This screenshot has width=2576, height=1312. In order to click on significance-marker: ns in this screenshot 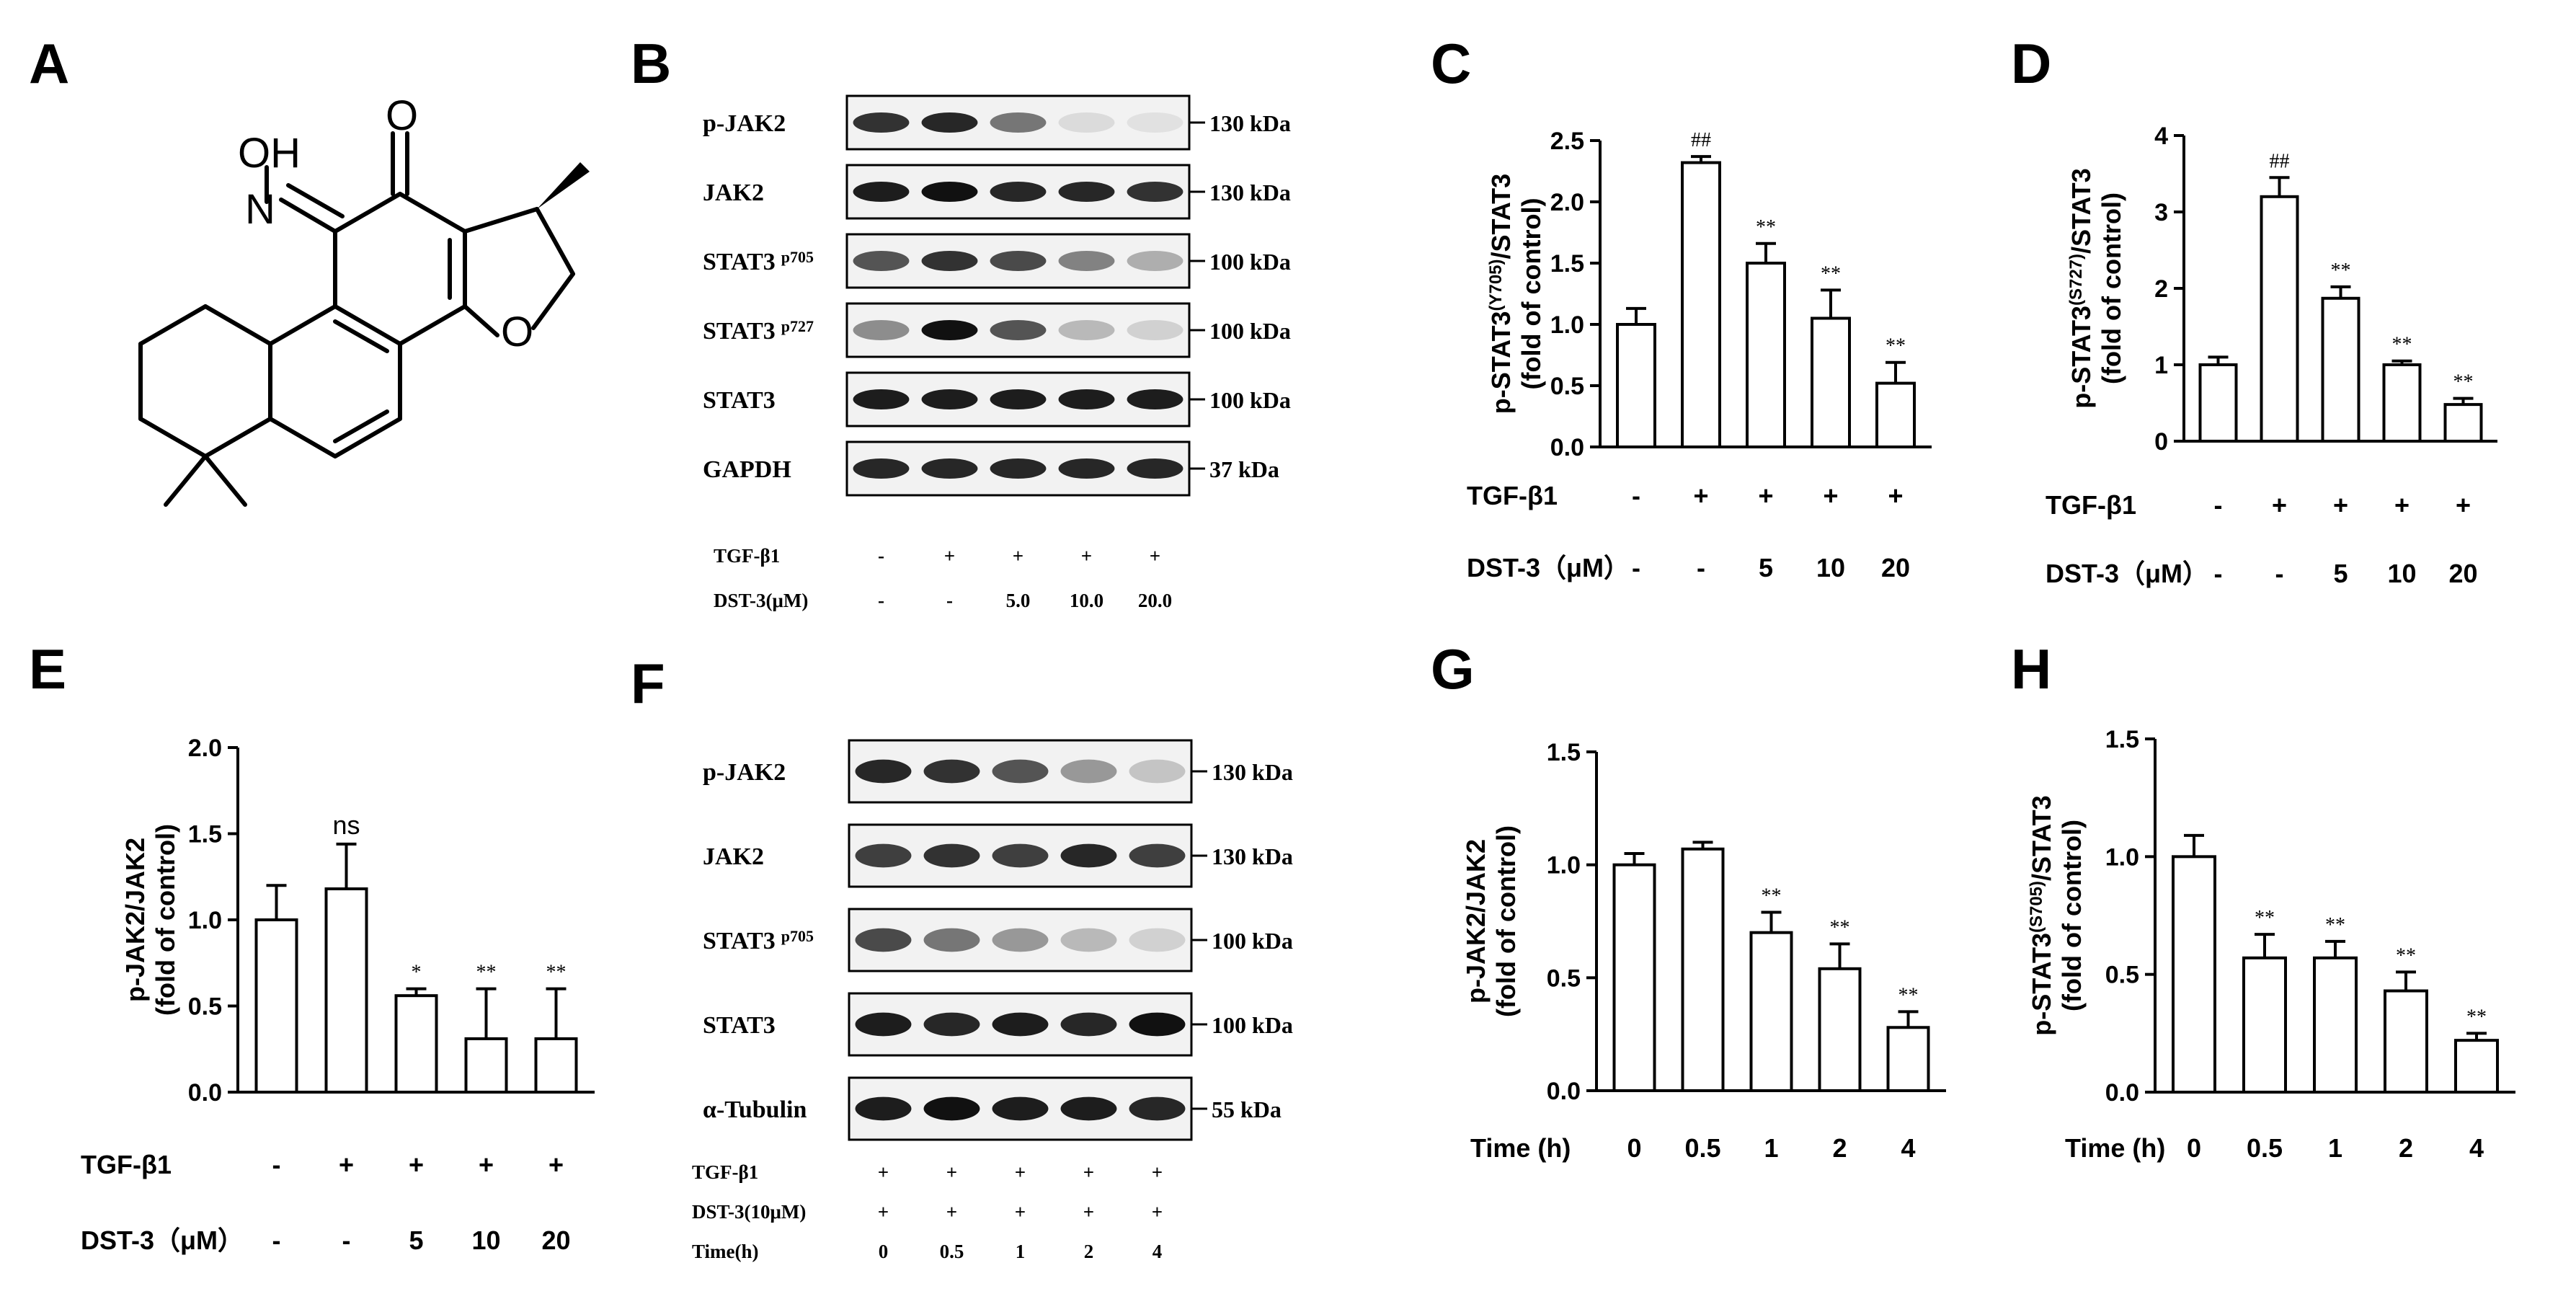, I will do `click(346, 825)`.